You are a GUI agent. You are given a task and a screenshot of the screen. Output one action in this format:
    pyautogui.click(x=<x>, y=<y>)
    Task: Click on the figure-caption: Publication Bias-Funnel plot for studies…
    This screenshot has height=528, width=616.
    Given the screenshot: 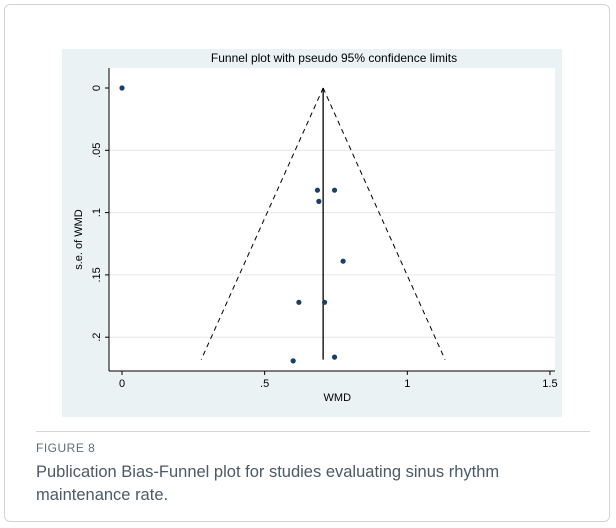 What is the action you would take?
    pyautogui.click(x=268, y=483)
    